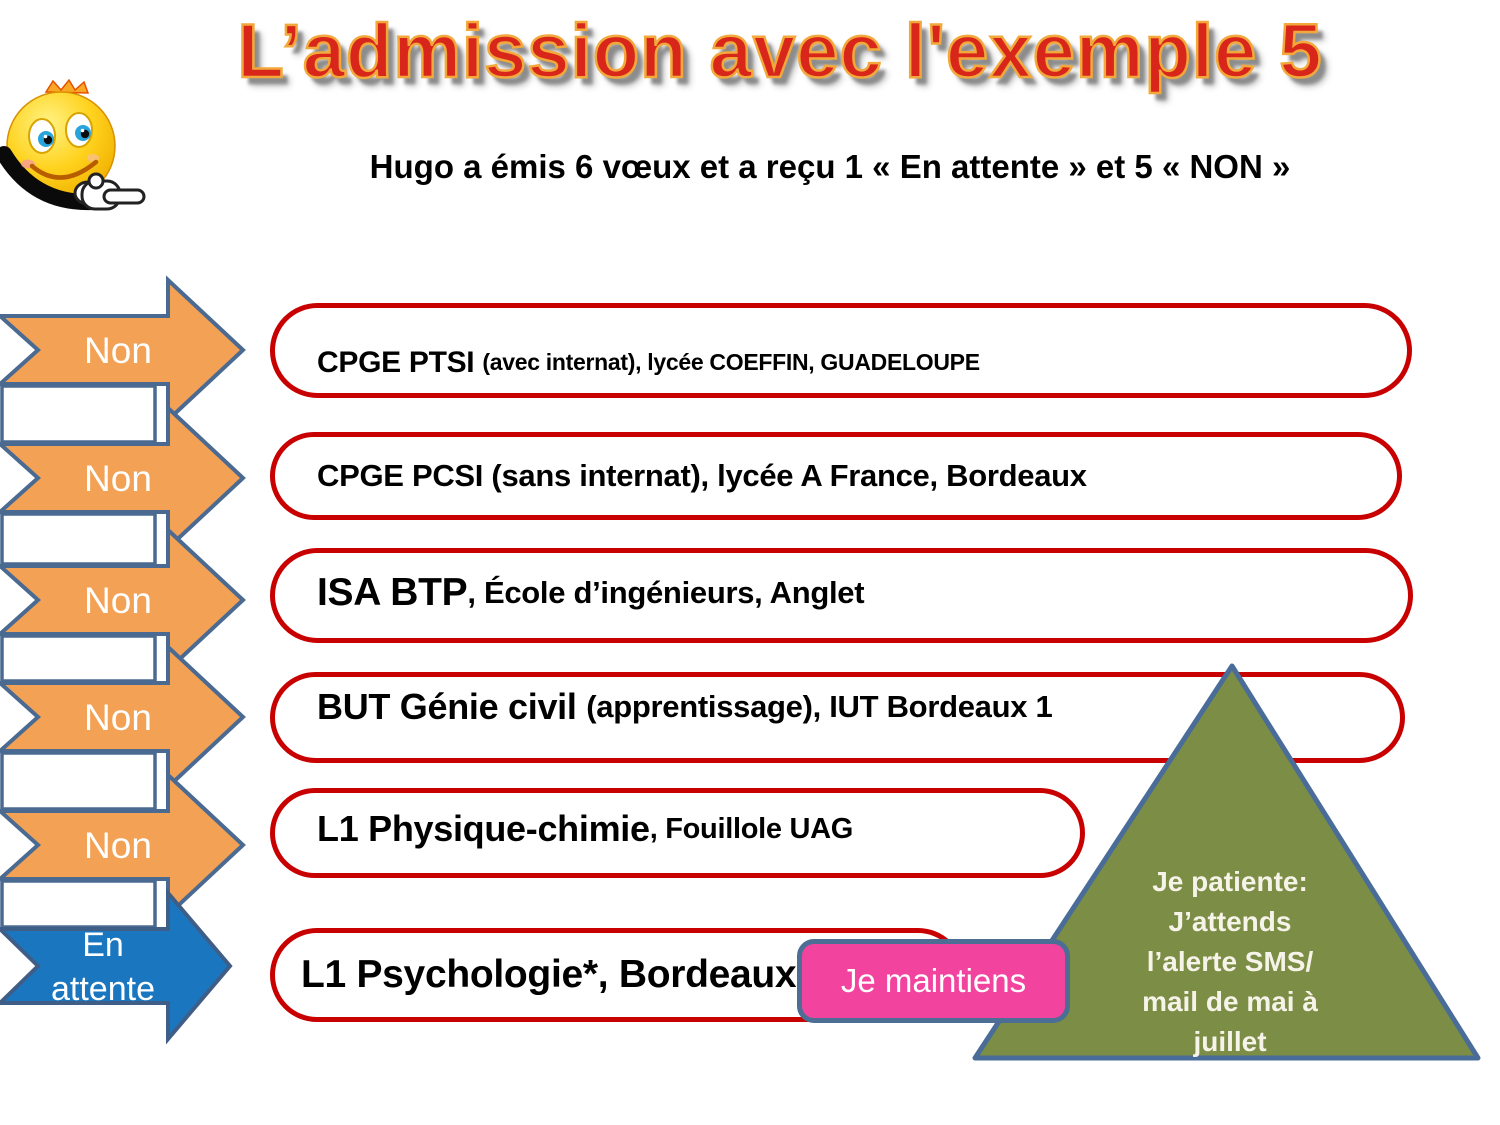 The image size is (1500, 1125). I want to click on wish-box-isa-btp: ISA BTP, École d’ingénieurs, Anglet, so click(841, 595).